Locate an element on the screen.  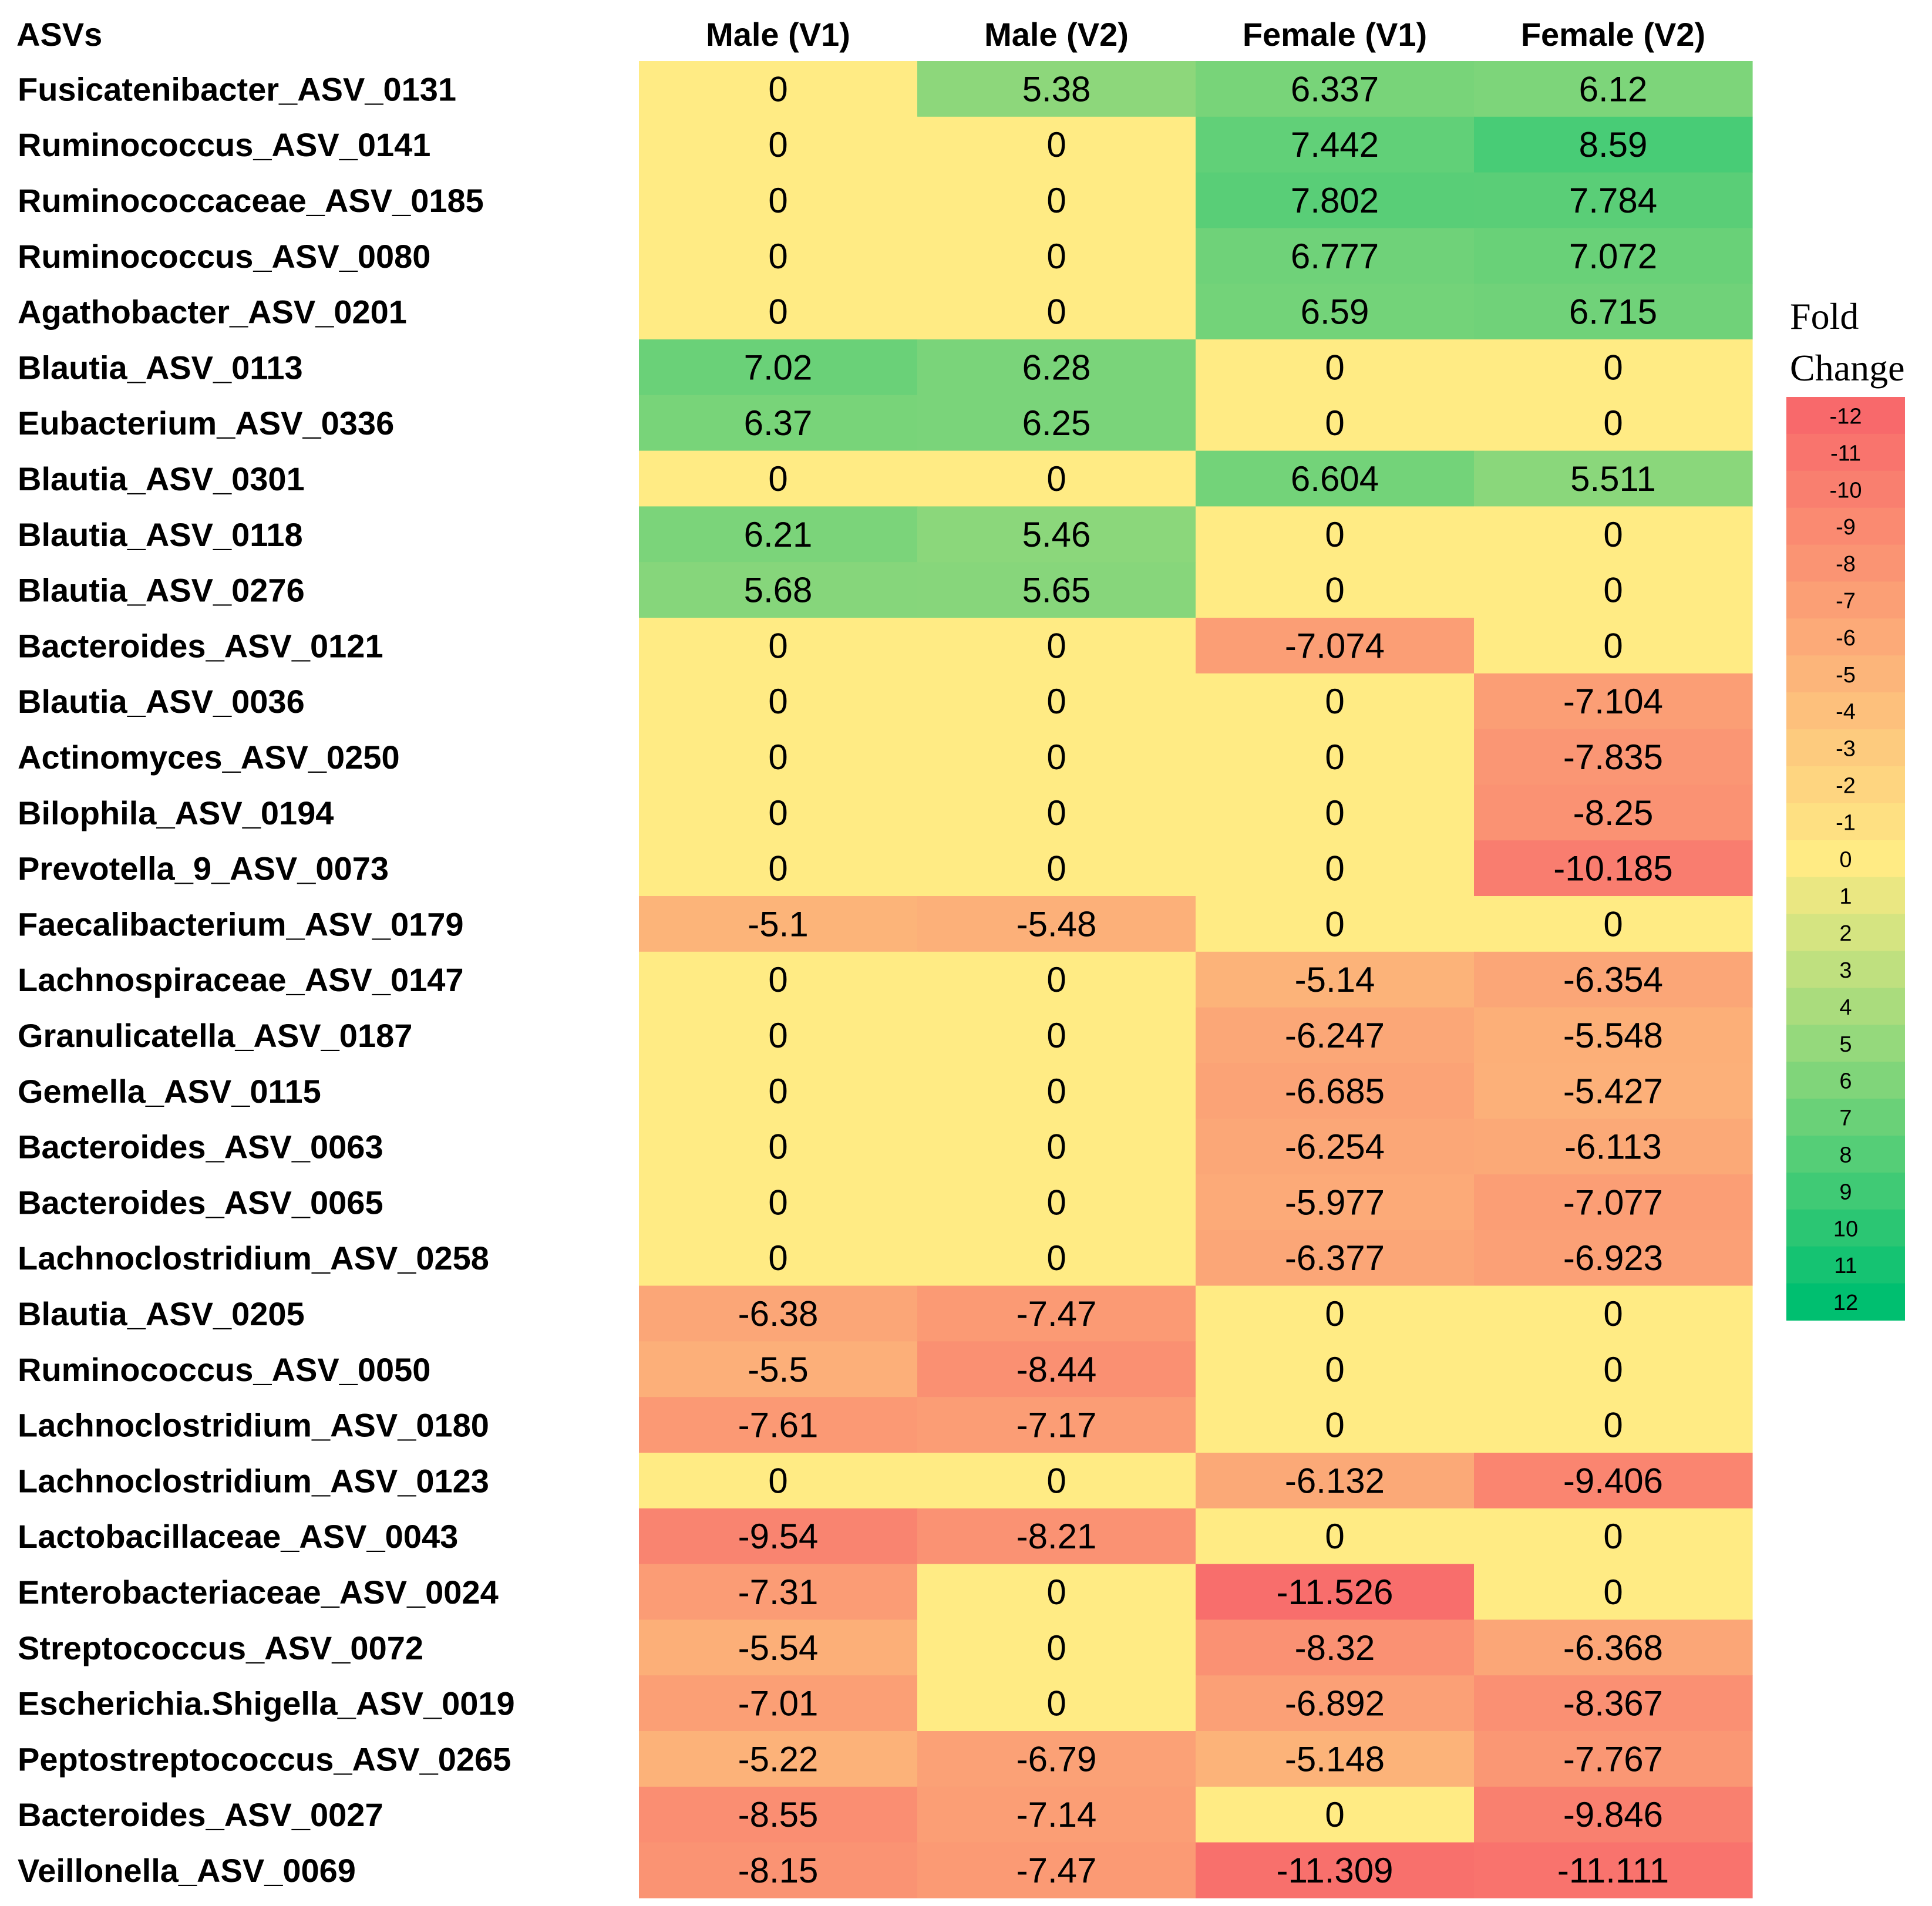
asv-label: Enterobacteriaceae_ASV_0024 is located at coordinates (258, 1592).